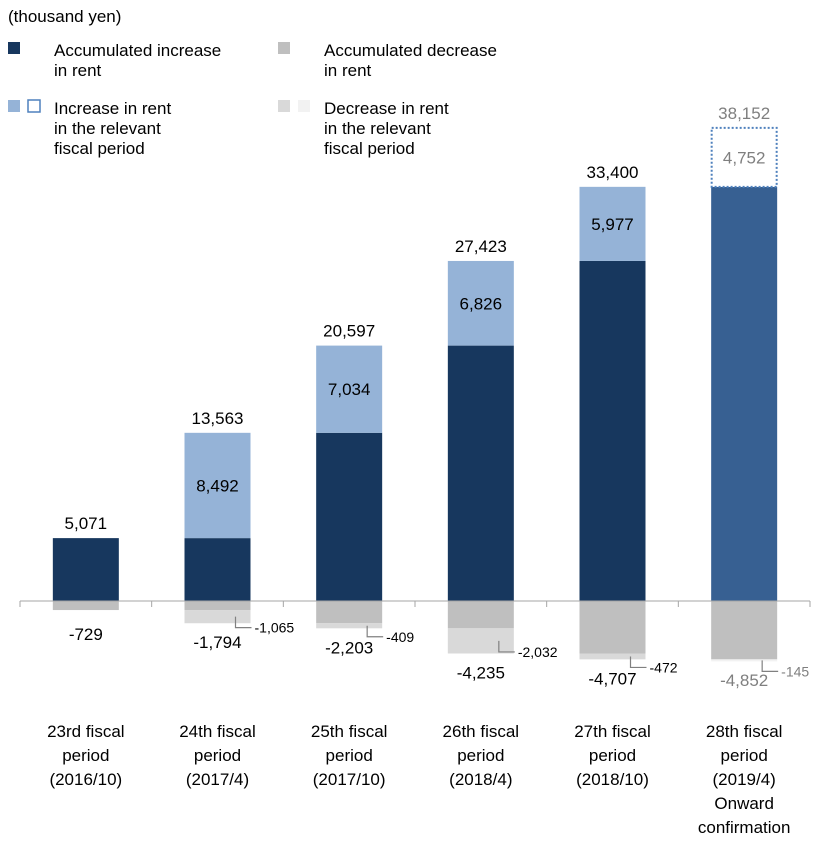  I want to click on category-label: 23rd fiscal, so click(85, 731).